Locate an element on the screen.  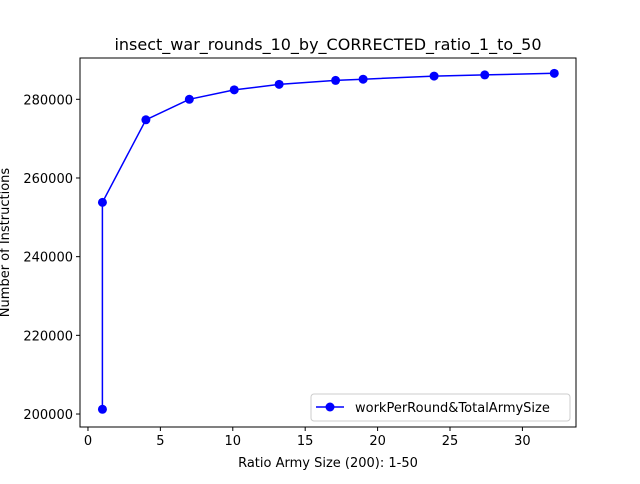
y-tick-label: 220000 is located at coordinates (48, 336).